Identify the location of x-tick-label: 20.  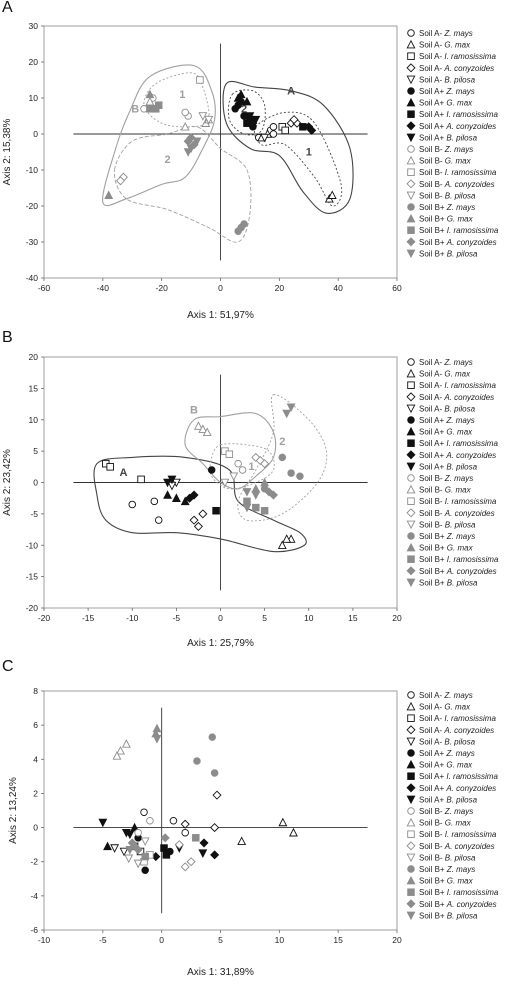
(280, 288).